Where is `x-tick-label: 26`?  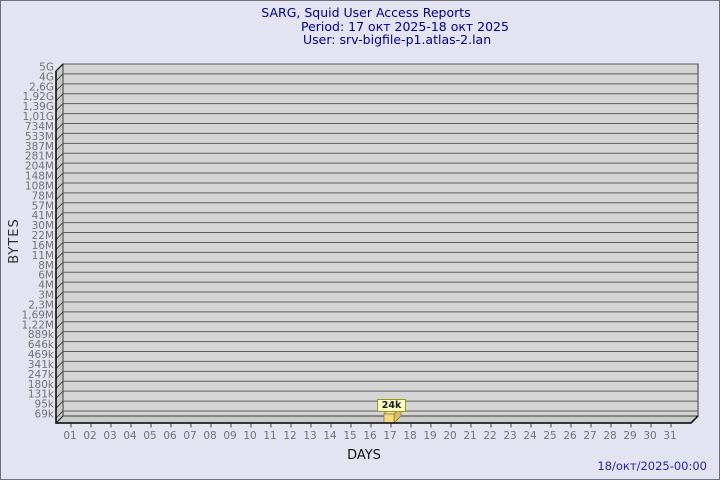
x-tick-label: 26 is located at coordinates (570, 436).